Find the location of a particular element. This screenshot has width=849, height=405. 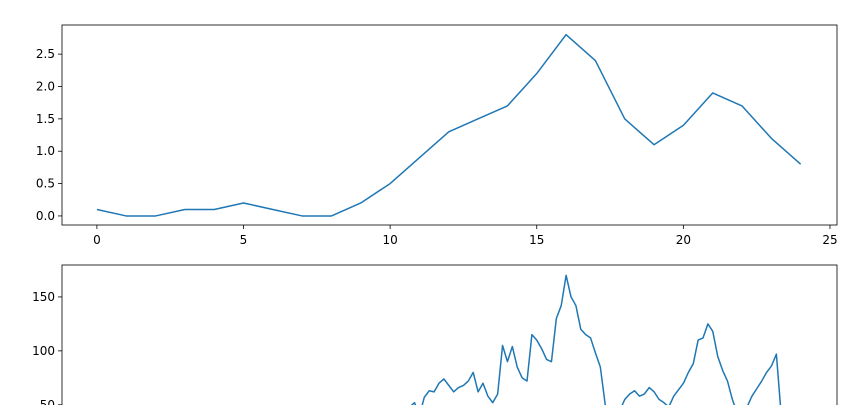

y-tick-label: 0.0 is located at coordinates (45, 216).